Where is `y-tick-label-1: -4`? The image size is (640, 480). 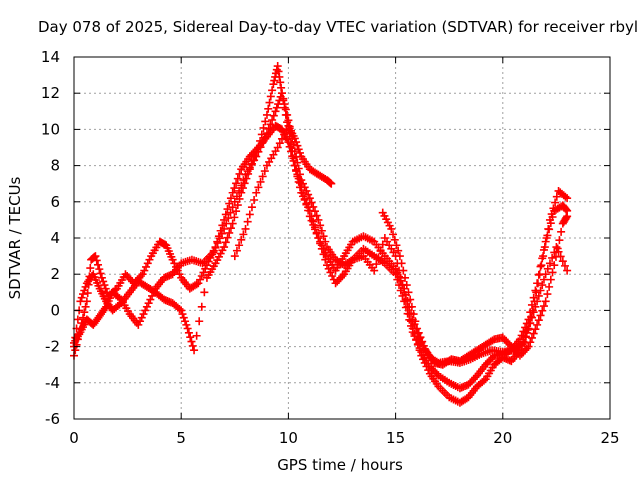
y-tick-label-1: -4 is located at coordinates (52, 383).